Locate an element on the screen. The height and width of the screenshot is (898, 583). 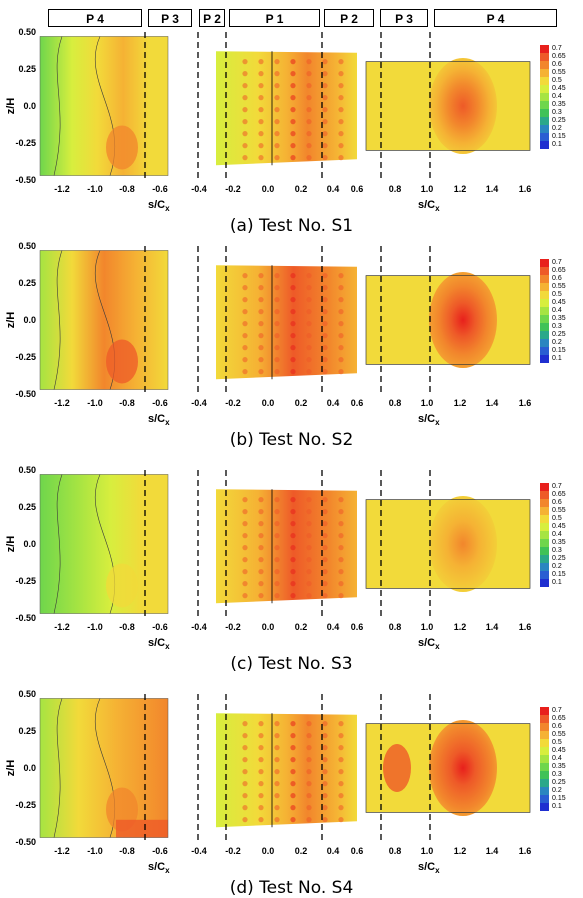
x-tick-label: -1.0 is located at coordinates (95, 403).